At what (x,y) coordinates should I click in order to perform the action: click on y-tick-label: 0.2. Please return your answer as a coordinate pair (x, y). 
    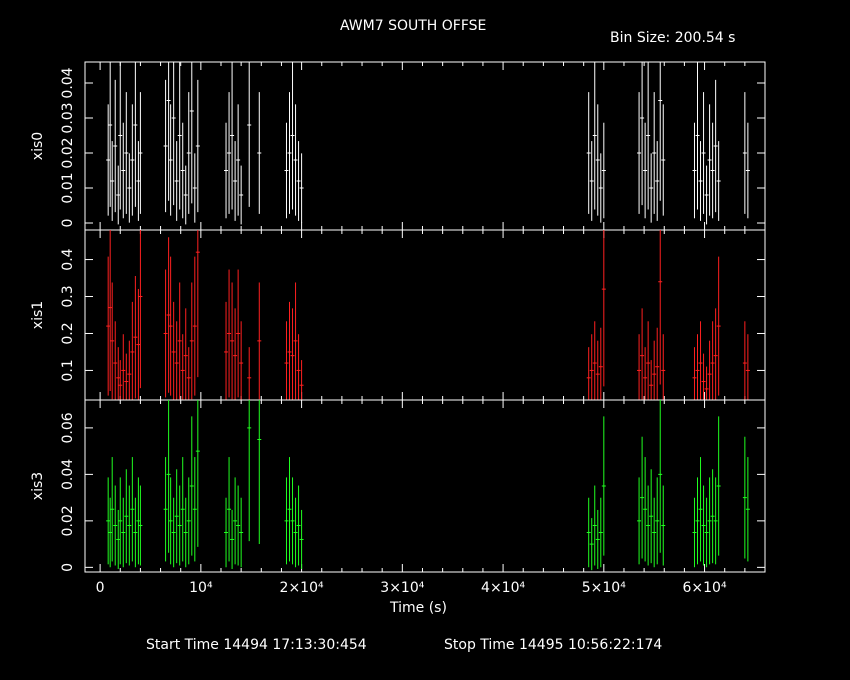
    Looking at the image, I should click on (68, 333).